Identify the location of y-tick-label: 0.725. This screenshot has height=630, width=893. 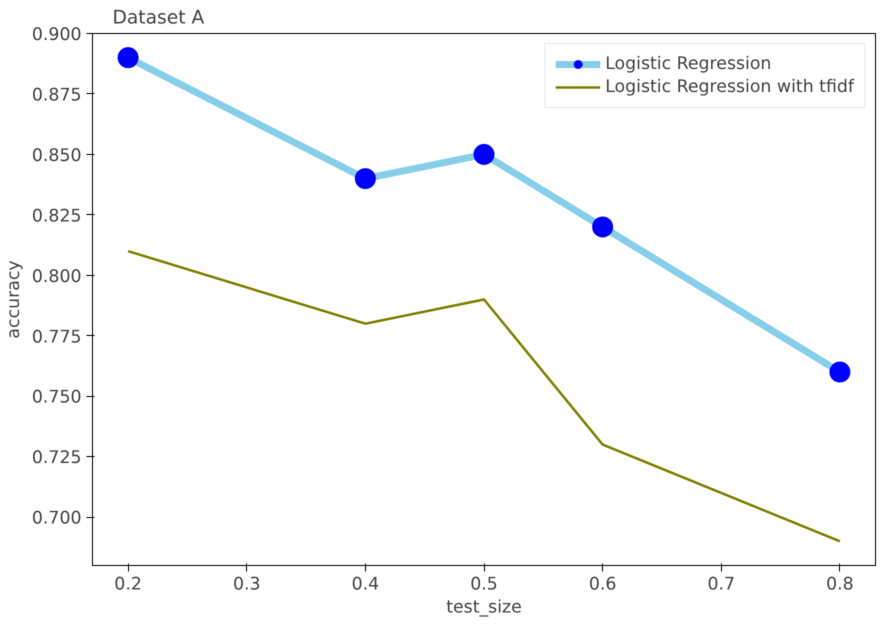
(57, 458).